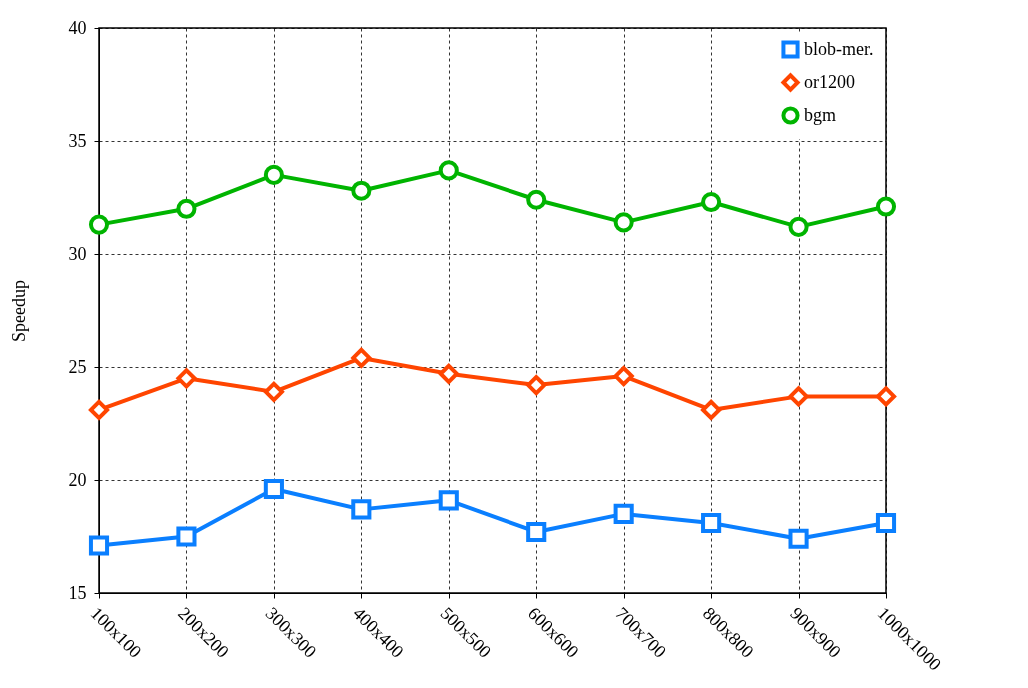 Image resolution: width=1028 pixels, height=688 pixels. I want to click on y-tick-label: 20, so click(77, 479).